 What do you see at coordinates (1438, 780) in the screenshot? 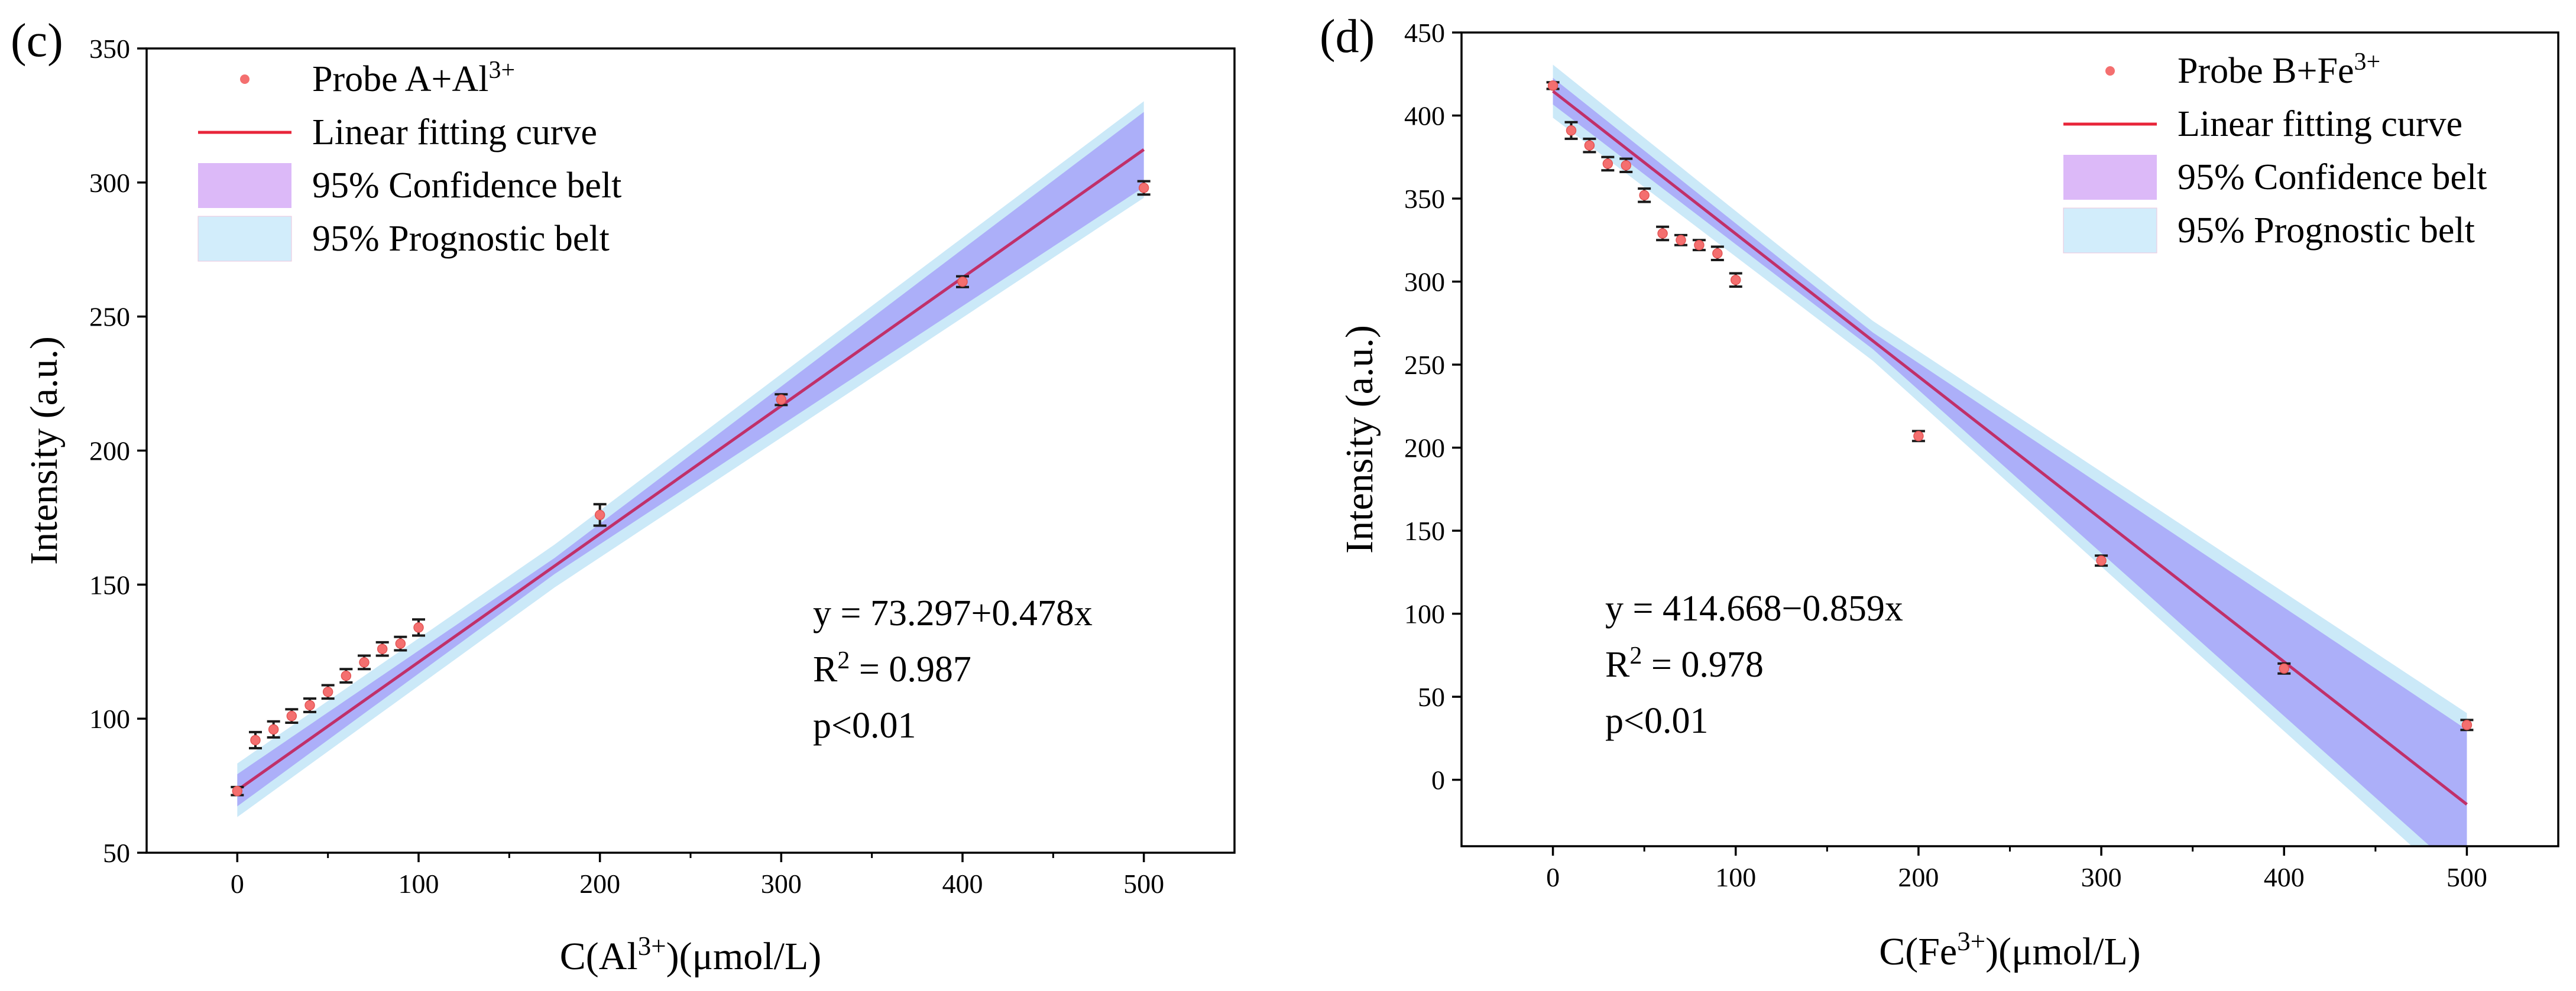
I see `y-tick-label: 0` at bounding box center [1438, 780].